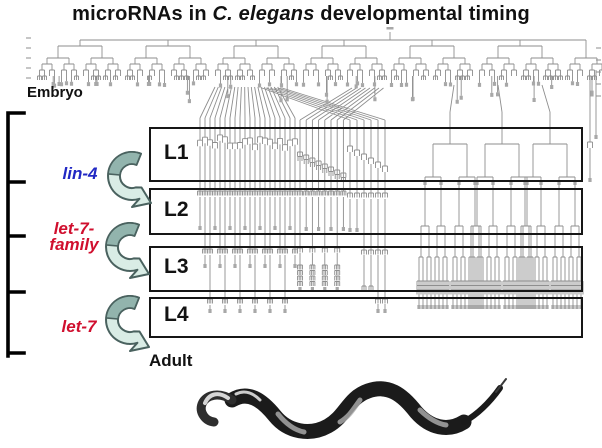  Describe the element at coordinates (129, 179) in the screenshot. I see `curved-arrow-icon-lin4` at that location.